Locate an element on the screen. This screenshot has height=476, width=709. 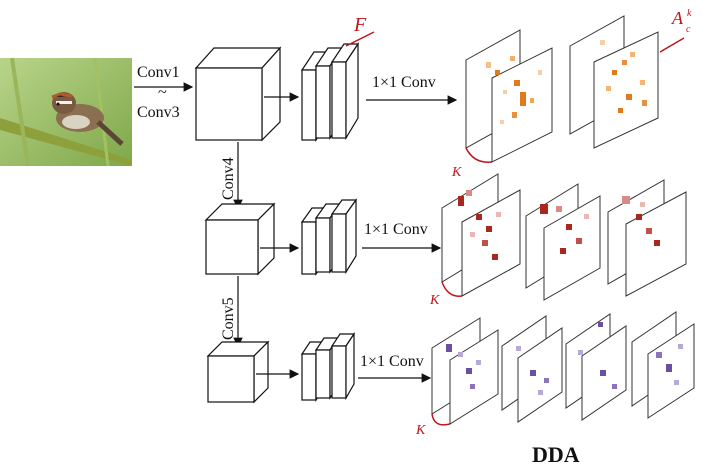
K-label-3: K is located at coordinates (420, 430).